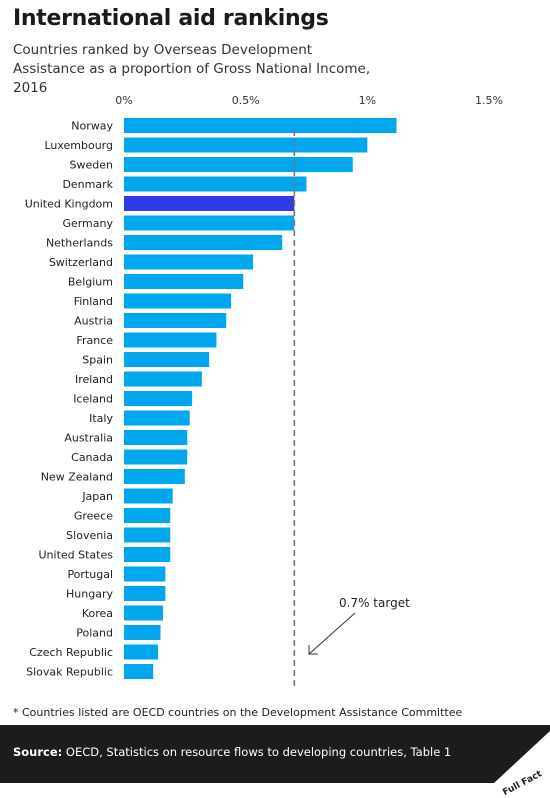 This screenshot has height=798, width=550. I want to click on category-label: Australia, so click(88, 438).